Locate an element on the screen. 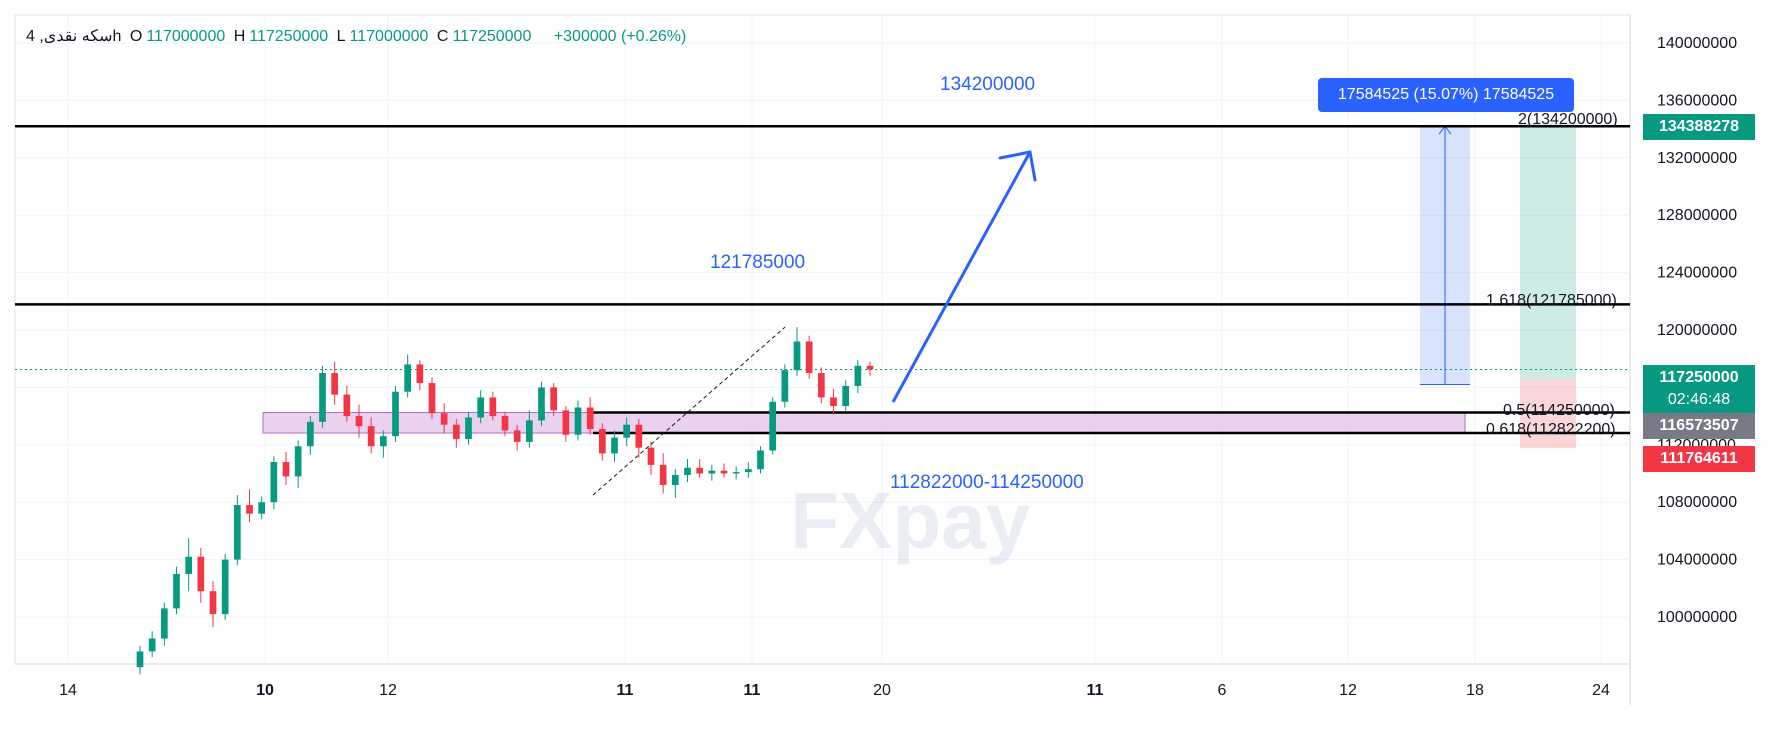  current-price-value: 117250000 is located at coordinates (1699, 377).